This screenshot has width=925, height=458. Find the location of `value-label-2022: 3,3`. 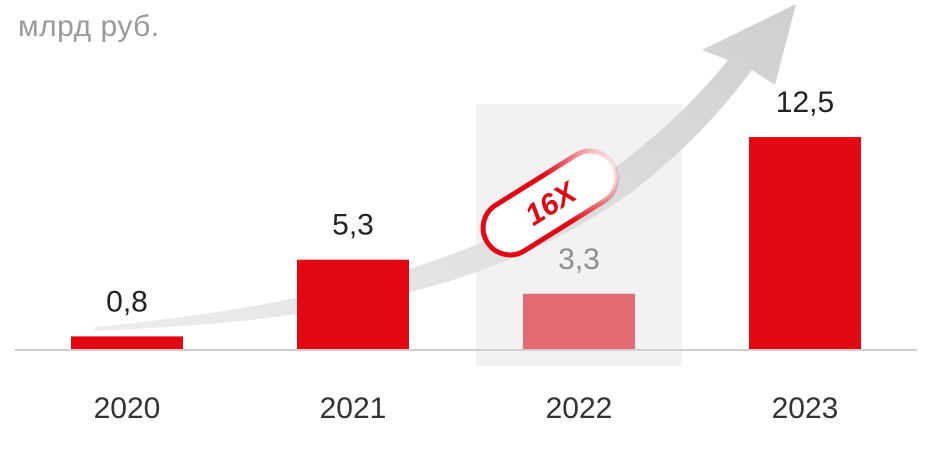

value-label-2022: 3,3 is located at coordinates (579, 259).